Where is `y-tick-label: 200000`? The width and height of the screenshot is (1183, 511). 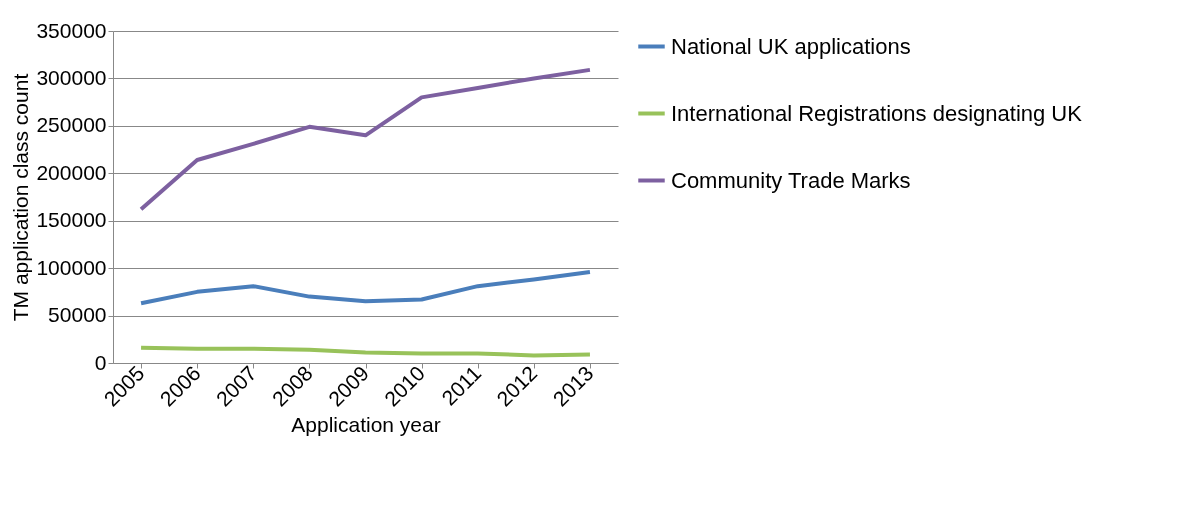 y-tick-label: 200000 is located at coordinates (71, 172).